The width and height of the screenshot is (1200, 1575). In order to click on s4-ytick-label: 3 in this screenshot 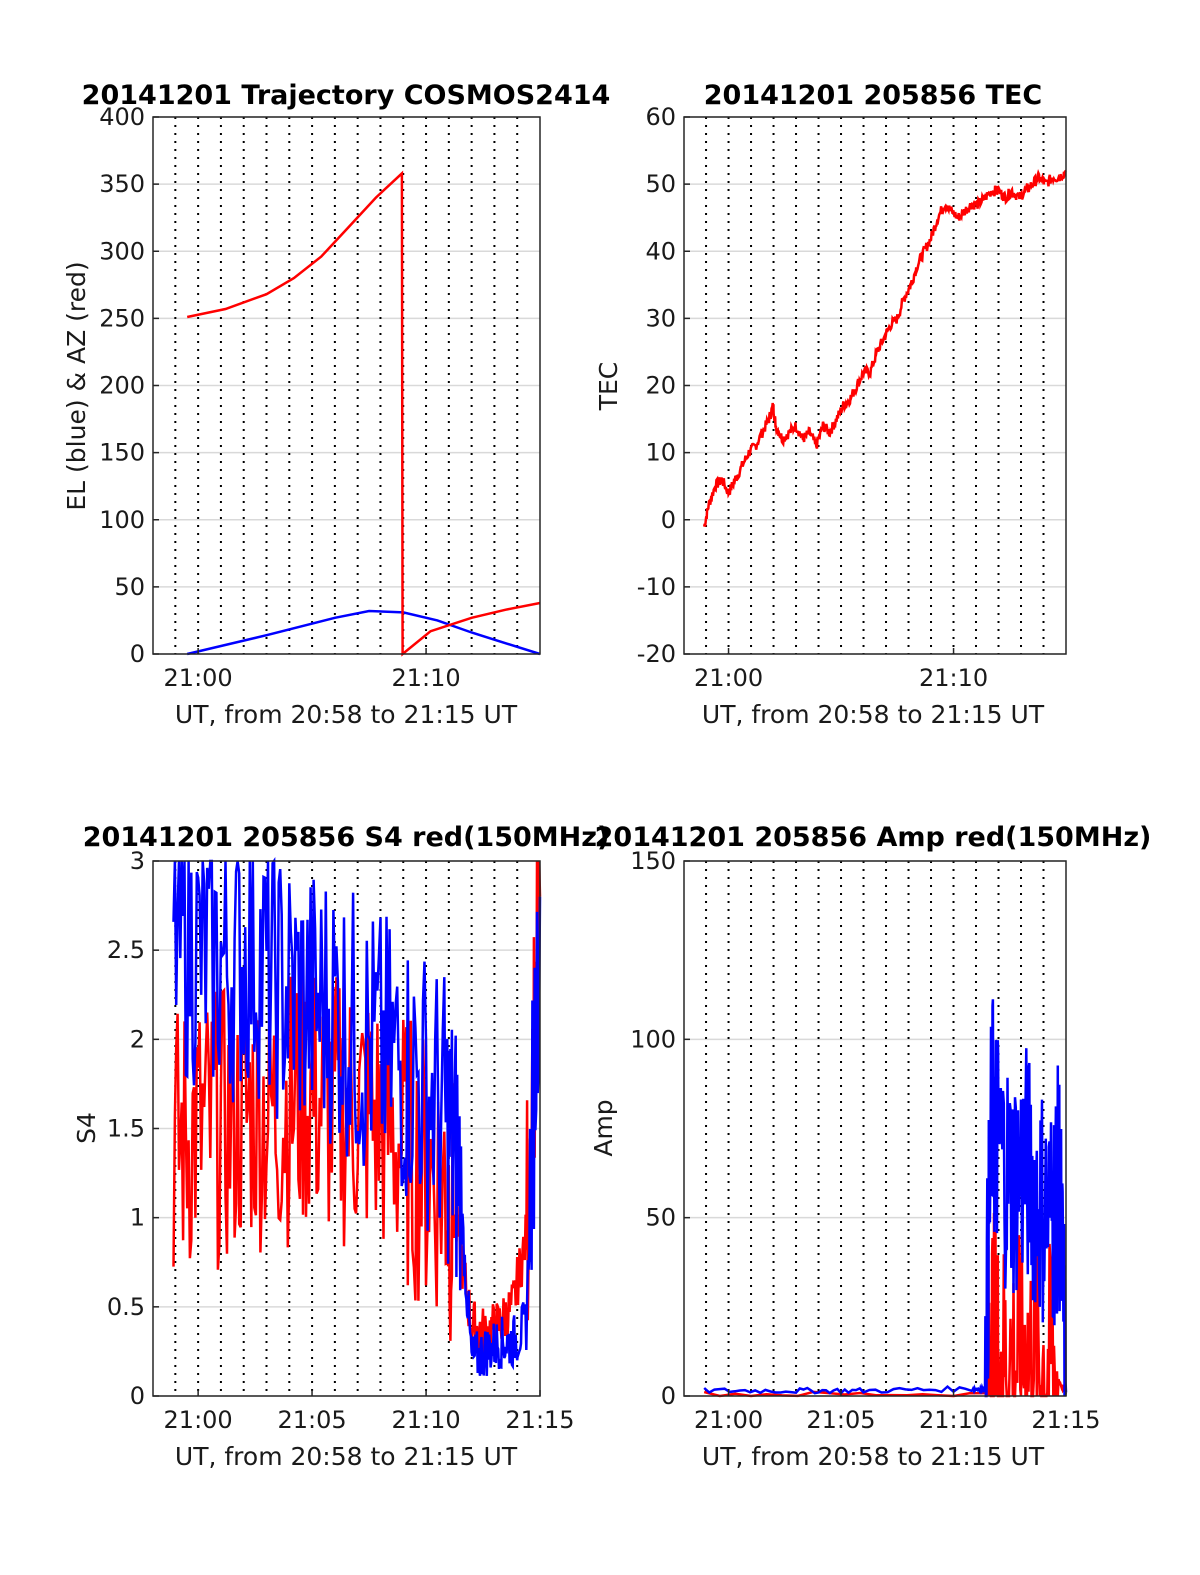, I will do `click(137, 861)`.